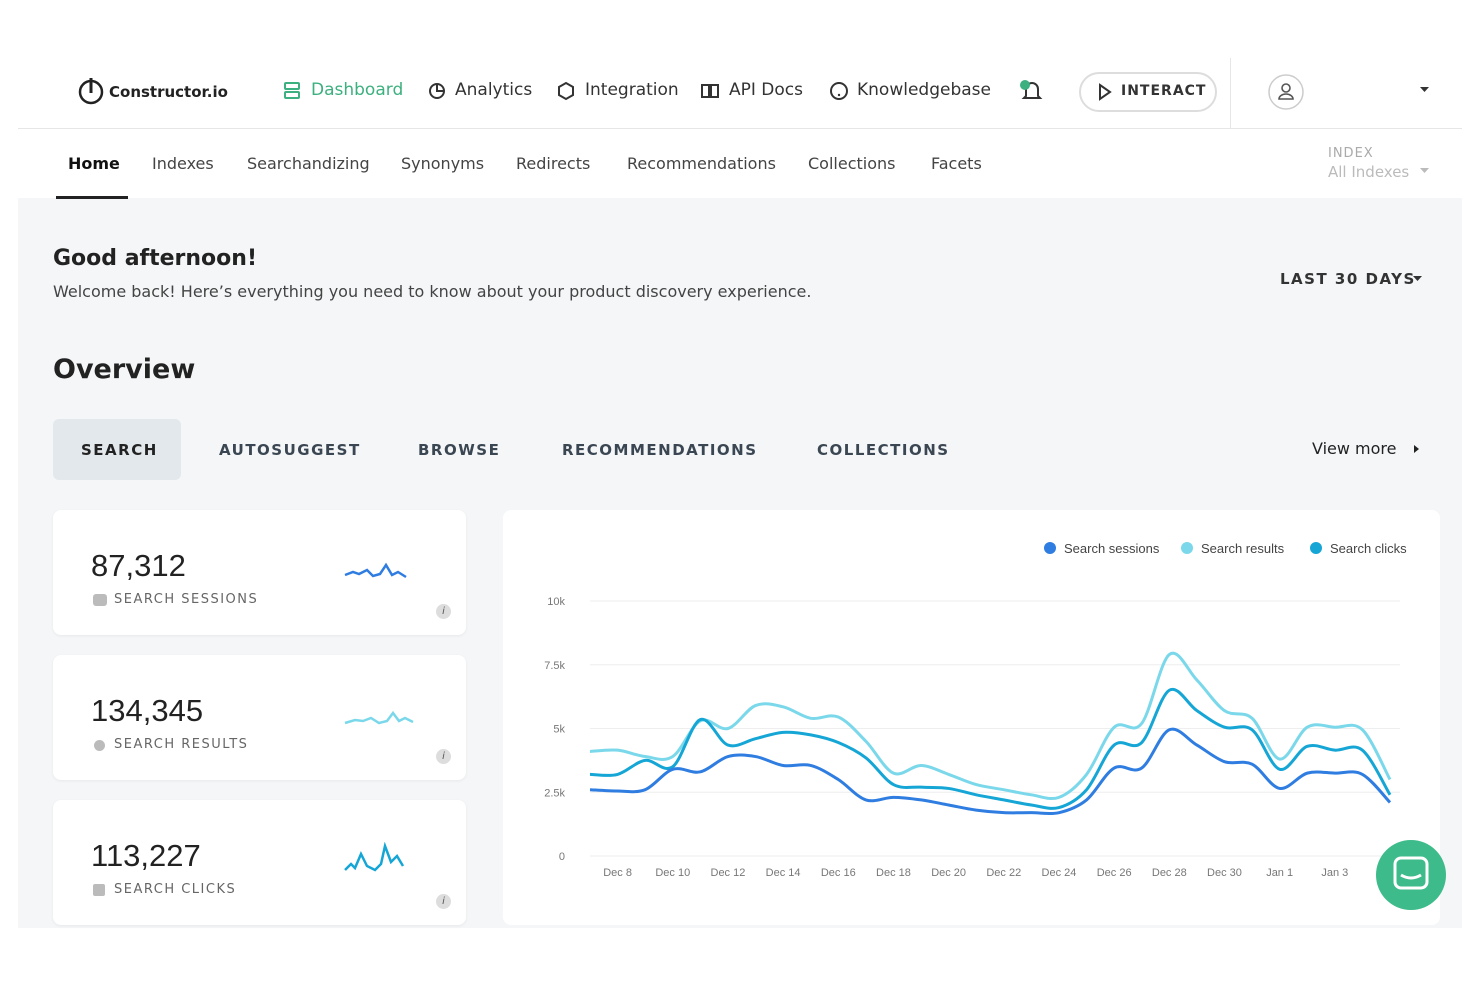  Describe the element at coordinates (1417, 449) in the screenshot. I see `arrow` at that location.